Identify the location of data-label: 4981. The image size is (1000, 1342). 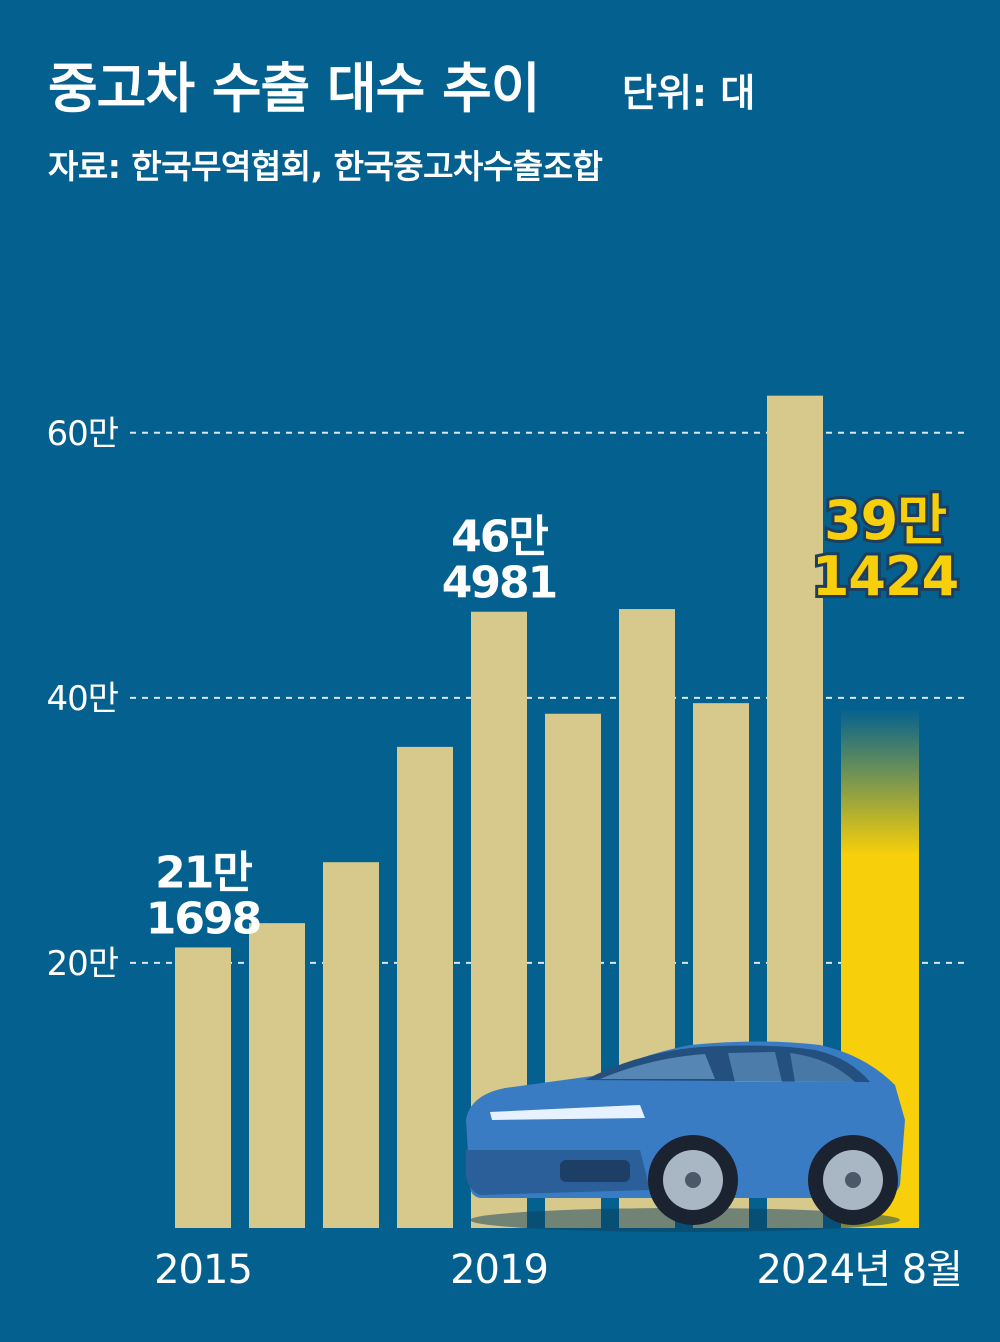
(499, 583).